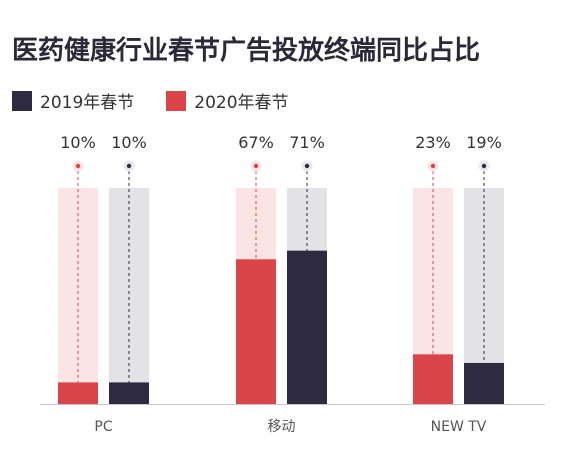 This screenshot has height=459, width=561. Describe the element at coordinates (129, 393) in the screenshot. I see `bar-pc-2019` at that location.